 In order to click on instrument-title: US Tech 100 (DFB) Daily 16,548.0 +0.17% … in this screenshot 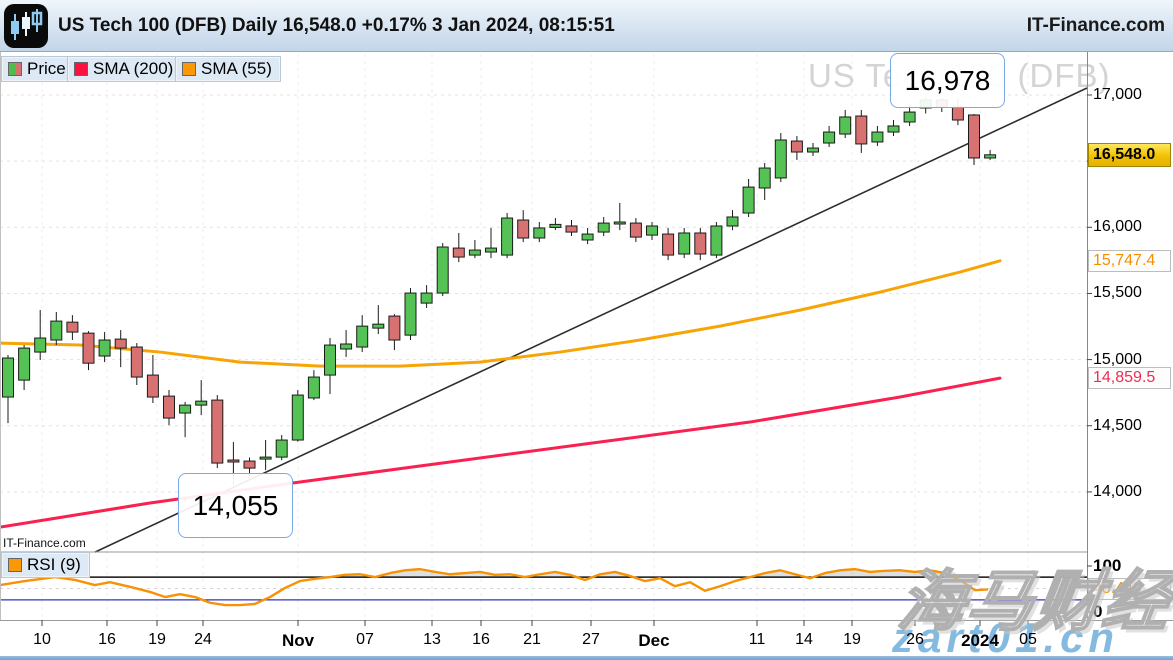, I will do `click(336, 25)`.